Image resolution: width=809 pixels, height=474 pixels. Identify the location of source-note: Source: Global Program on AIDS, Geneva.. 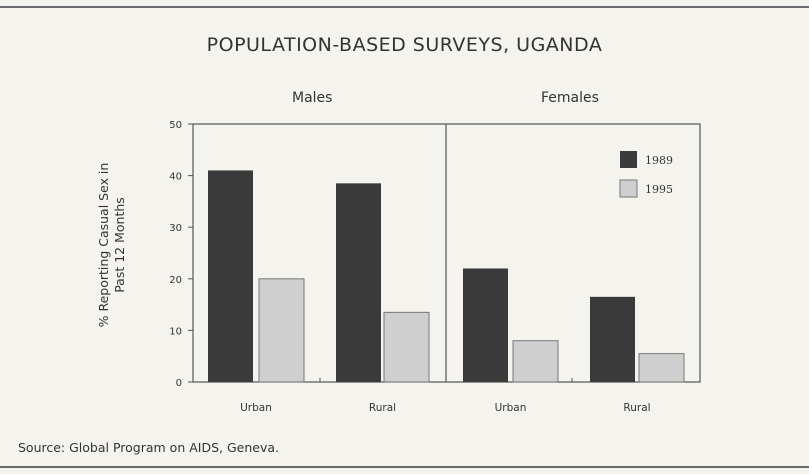
(148, 447).